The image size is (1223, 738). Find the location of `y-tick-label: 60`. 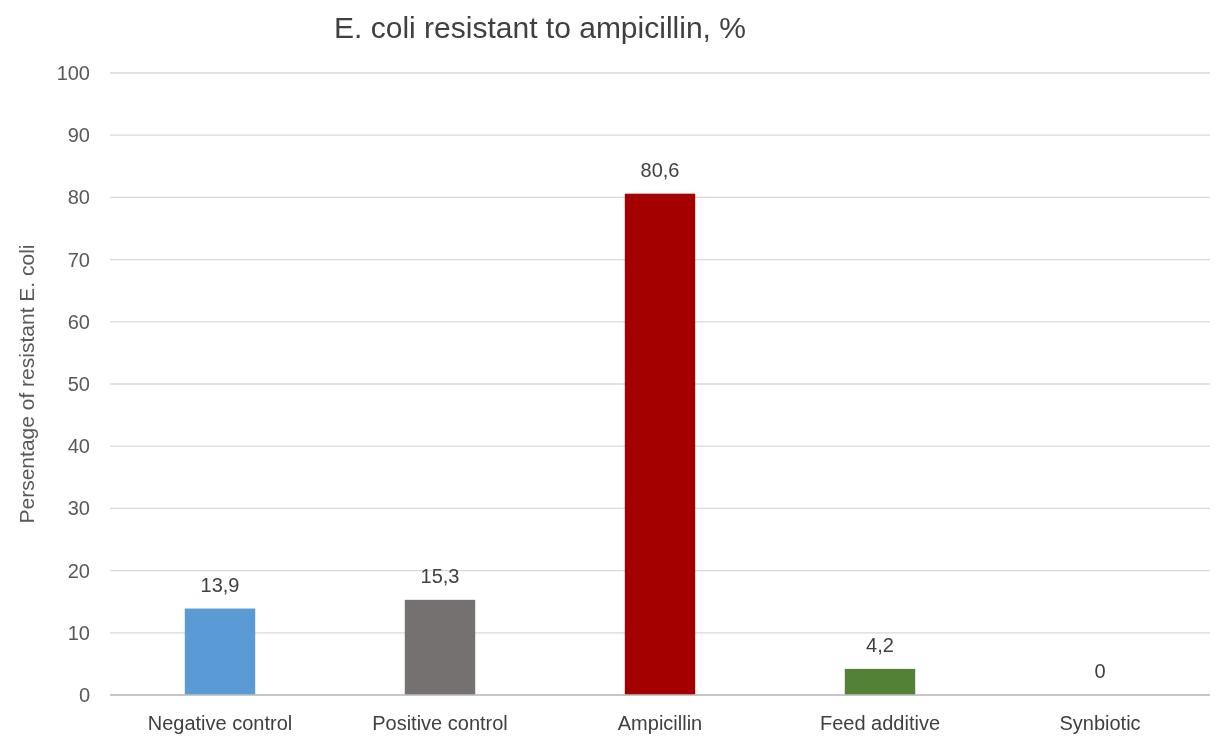

y-tick-label: 60 is located at coordinates (78, 321).